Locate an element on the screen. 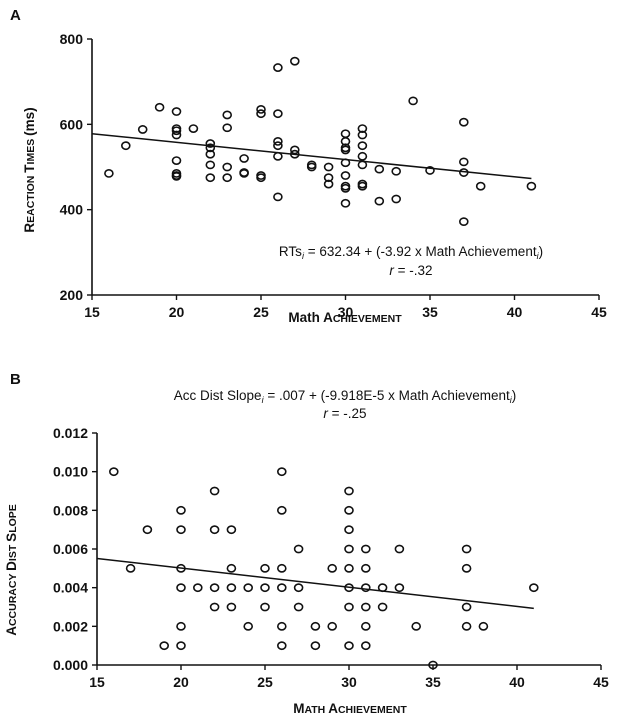 The width and height of the screenshot is (638, 720). panel-b-x-axis-label: MATH ACHIEVEMENT is located at coordinates (350, 708).